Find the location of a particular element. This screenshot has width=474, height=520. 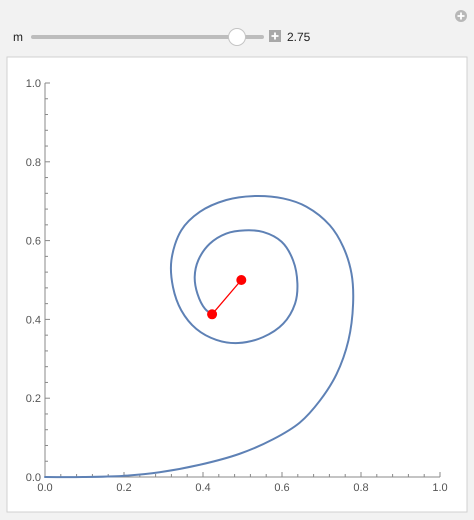

y-tick-label: 0.0 is located at coordinates (33, 478).